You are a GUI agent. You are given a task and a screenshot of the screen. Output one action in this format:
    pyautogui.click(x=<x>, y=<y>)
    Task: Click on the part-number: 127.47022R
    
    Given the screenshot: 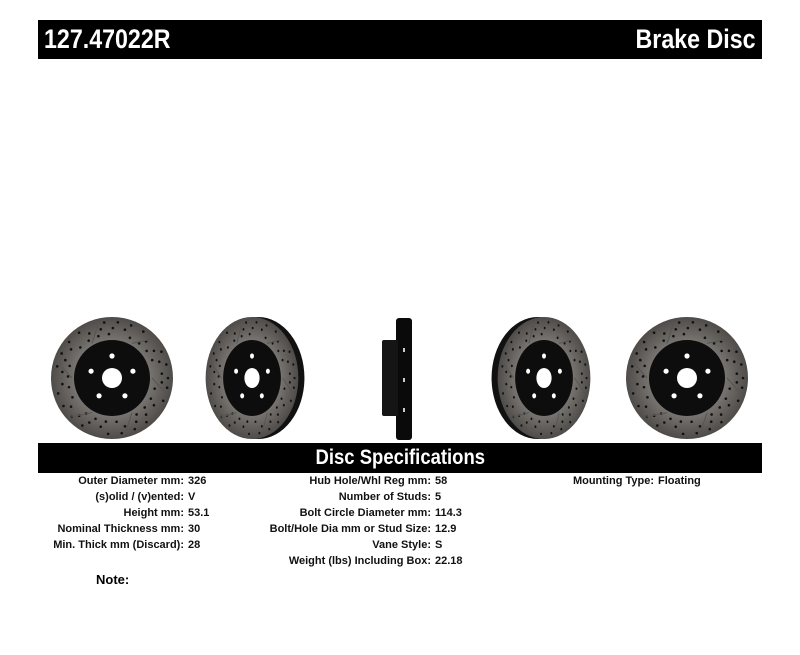 What is the action you would take?
    pyautogui.click(x=107, y=39)
    